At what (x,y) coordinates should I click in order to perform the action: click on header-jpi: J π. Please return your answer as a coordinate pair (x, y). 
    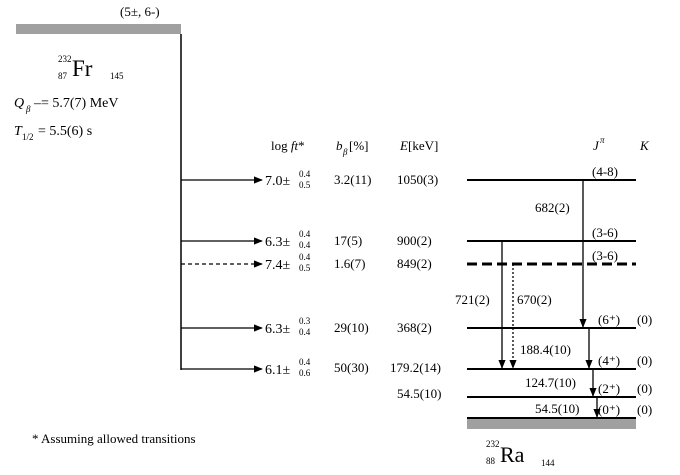
    Looking at the image, I should click on (599, 144).